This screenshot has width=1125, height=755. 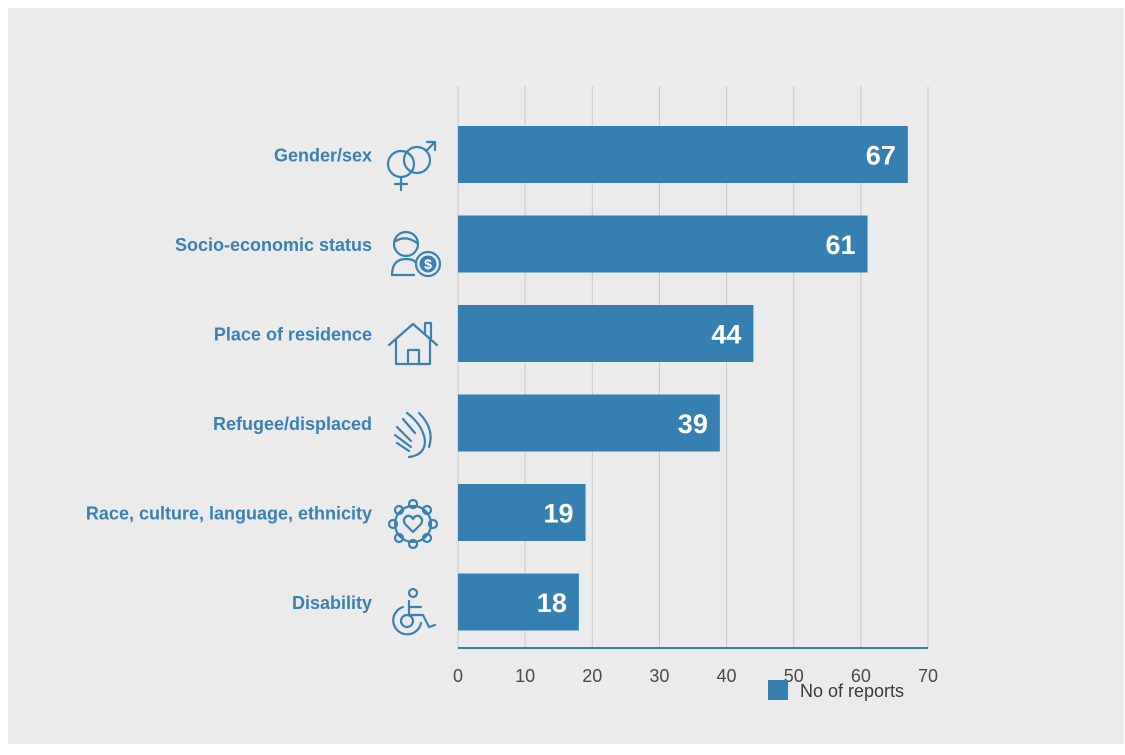 I want to click on legend: No of reports, so click(x=836, y=690).